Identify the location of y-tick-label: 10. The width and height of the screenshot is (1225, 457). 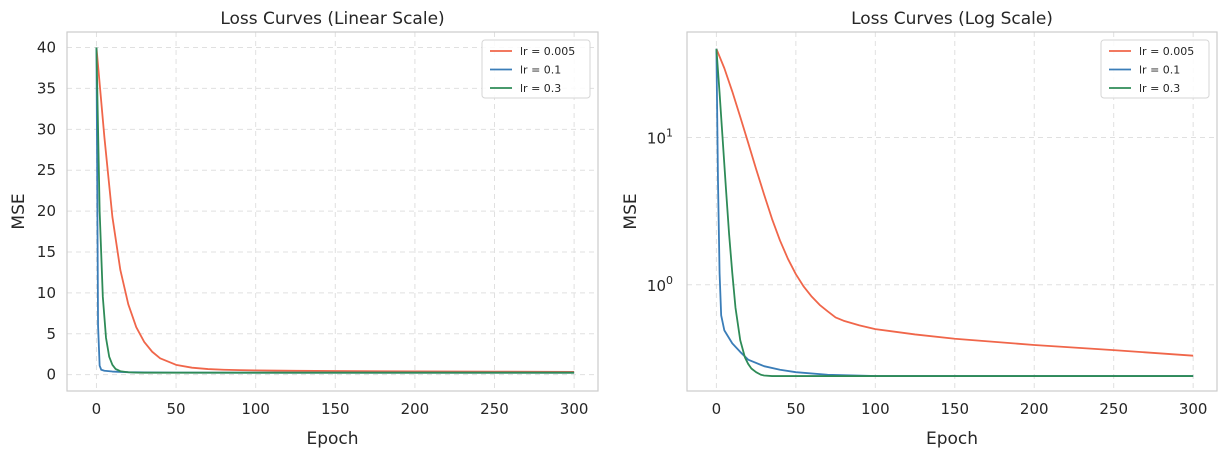
(46, 293).